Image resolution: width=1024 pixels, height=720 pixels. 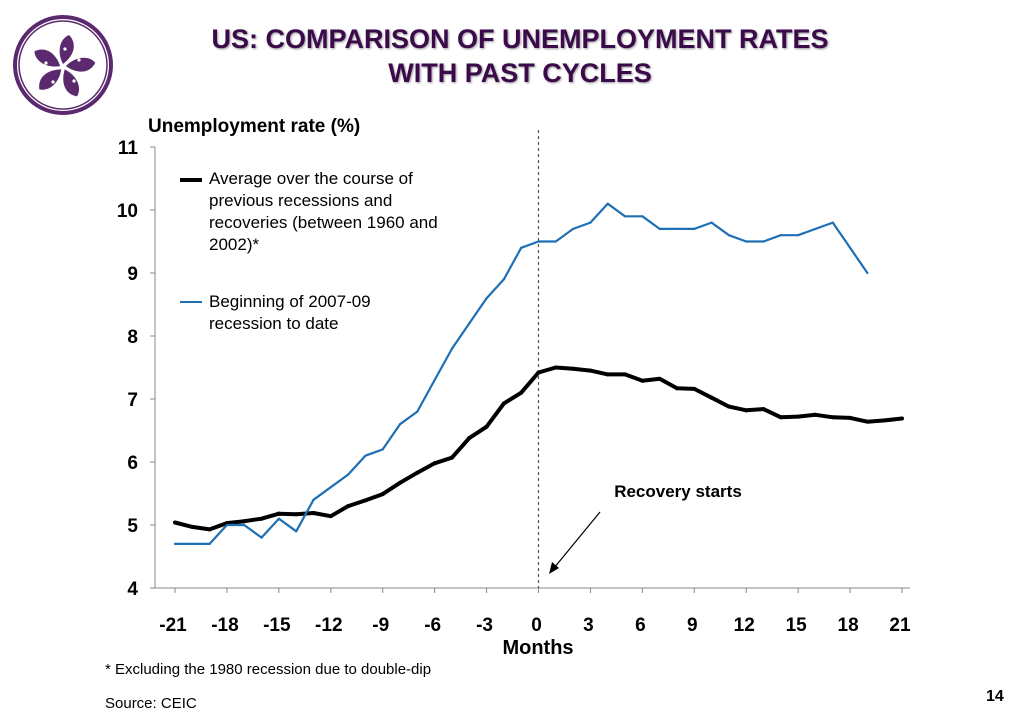 What do you see at coordinates (63, 65) in the screenshot?
I see `bauhinia-flower-icon` at bounding box center [63, 65].